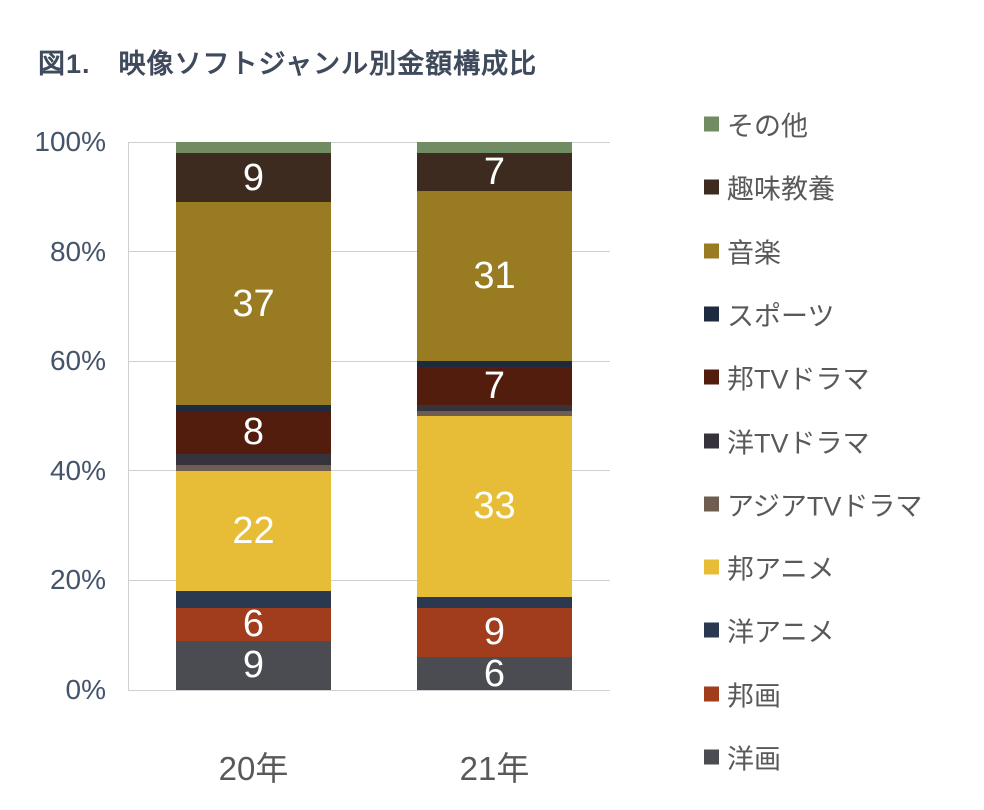 The width and height of the screenshot is (984, 810). Describe the element at coordinates (798, 443) in the screenshot. I see `legend-item-label: 洋TVドラマ` at that location.